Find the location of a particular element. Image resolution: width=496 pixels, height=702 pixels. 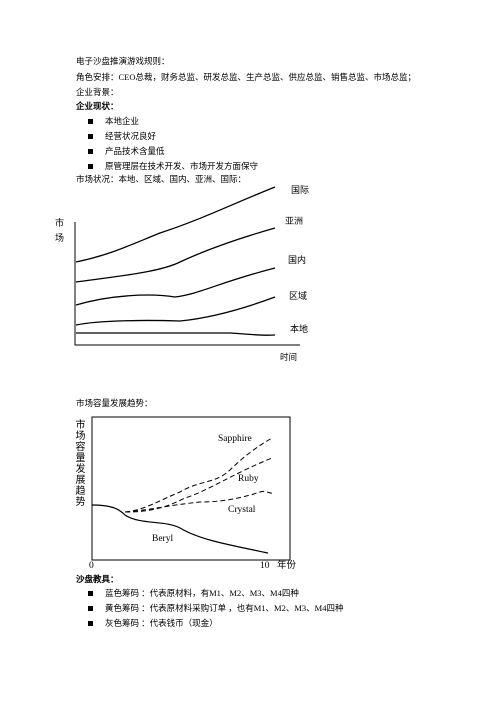

background: 企业背景： is located at coordinates (97, 92).